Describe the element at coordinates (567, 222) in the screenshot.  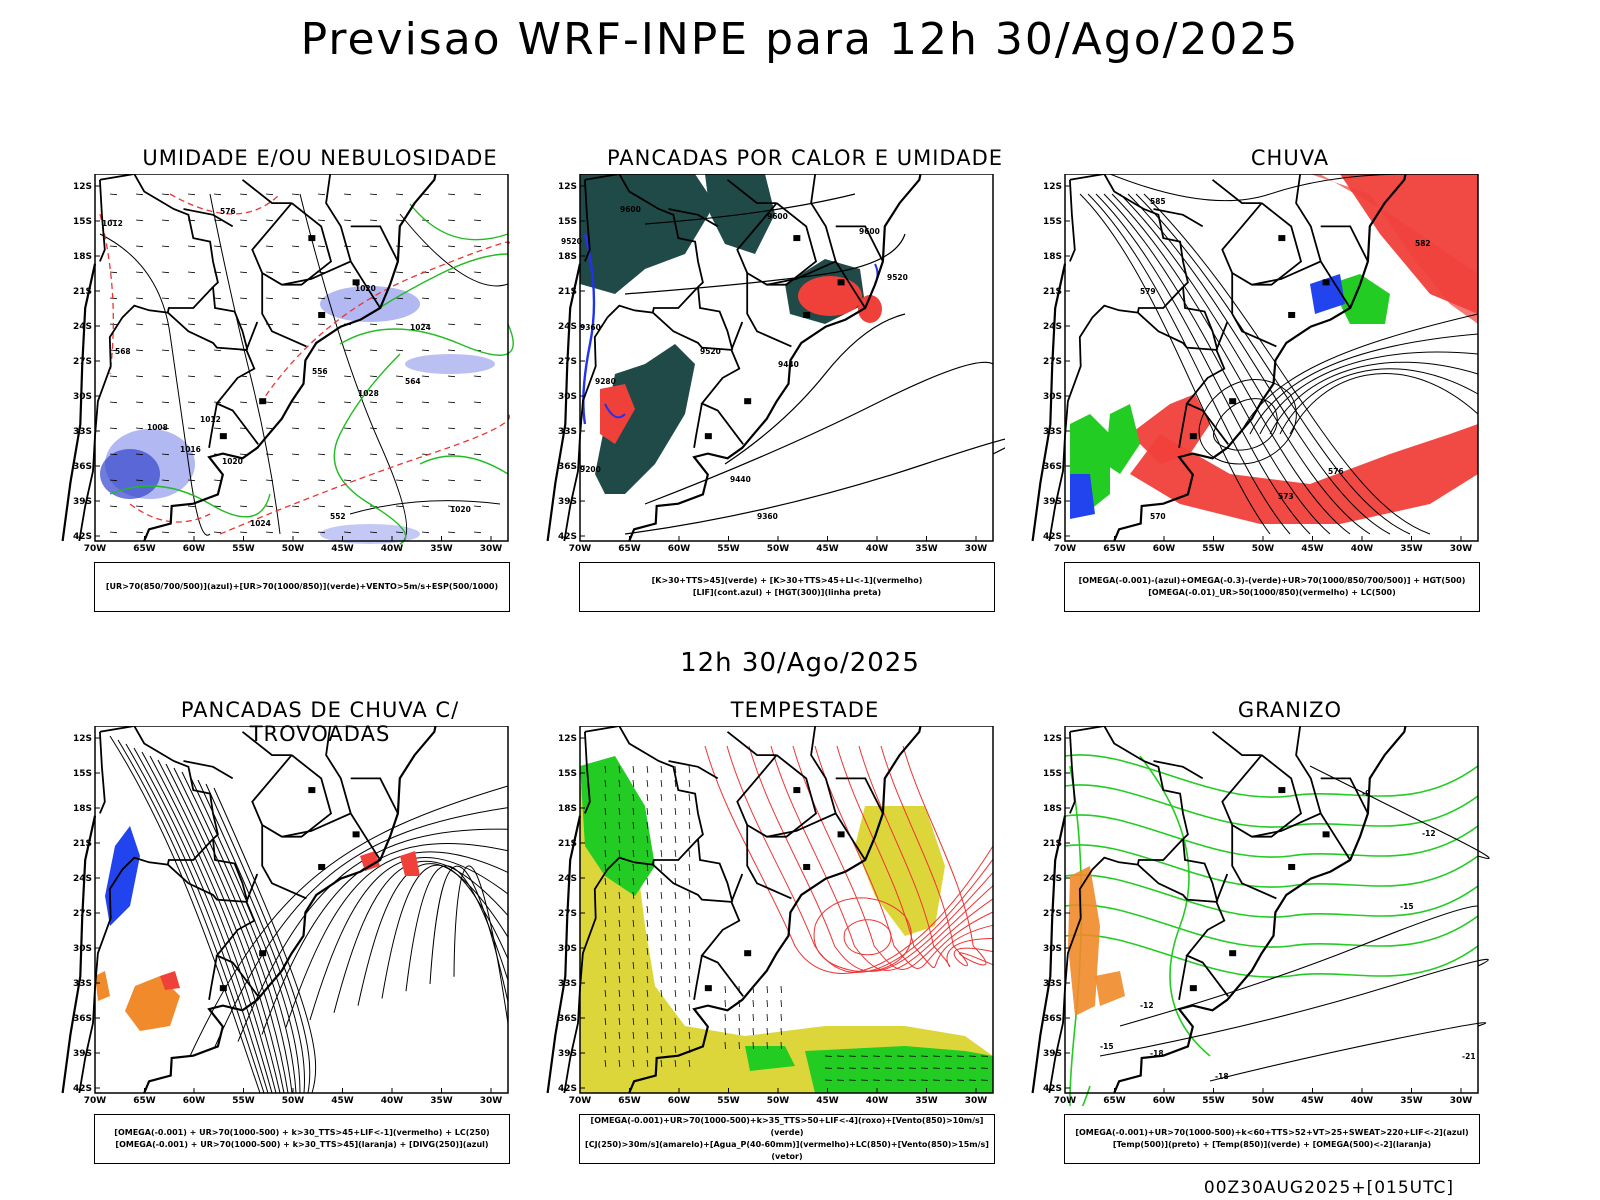
I see `lat-label: 15S` at that location.